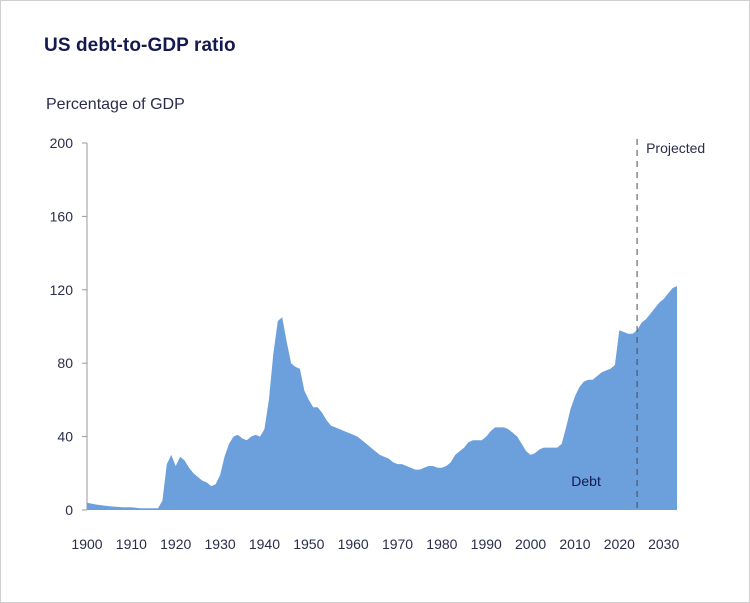 Image resolution: width=750 pixels, height=603 pixels. I want to click on projected-label: Projected, so click(675, 148).